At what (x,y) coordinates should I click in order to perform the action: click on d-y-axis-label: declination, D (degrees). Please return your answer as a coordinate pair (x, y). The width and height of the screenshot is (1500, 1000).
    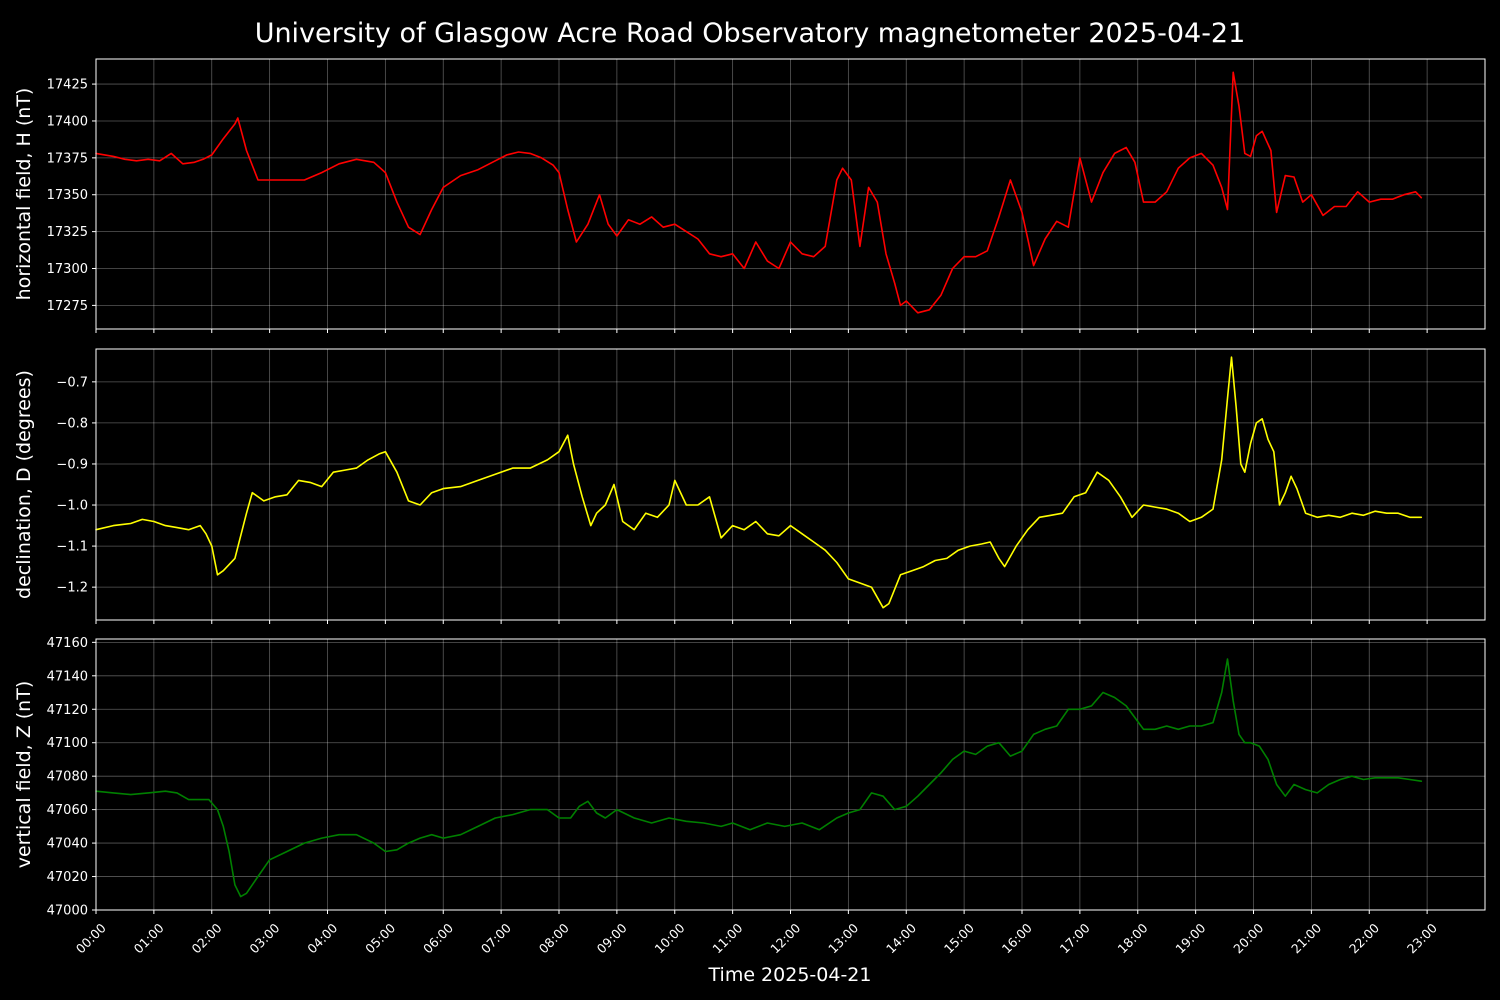
    Looking at the image, I should click on (24, 484).